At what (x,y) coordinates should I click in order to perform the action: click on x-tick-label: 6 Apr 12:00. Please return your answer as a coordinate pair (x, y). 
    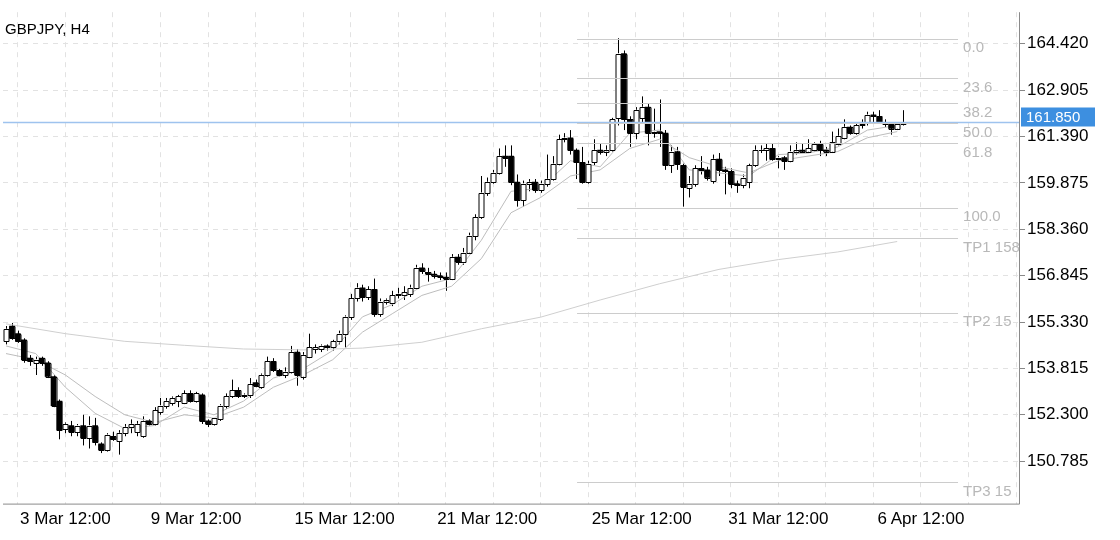
    Looking at the image, I should click on (921, 519).